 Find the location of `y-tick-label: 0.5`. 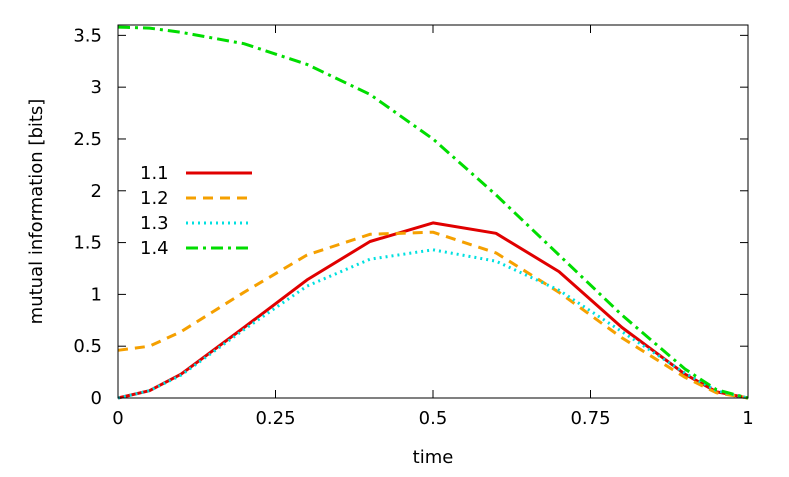

y-tick-label: 0.5 is located at coordinates (87, 346).